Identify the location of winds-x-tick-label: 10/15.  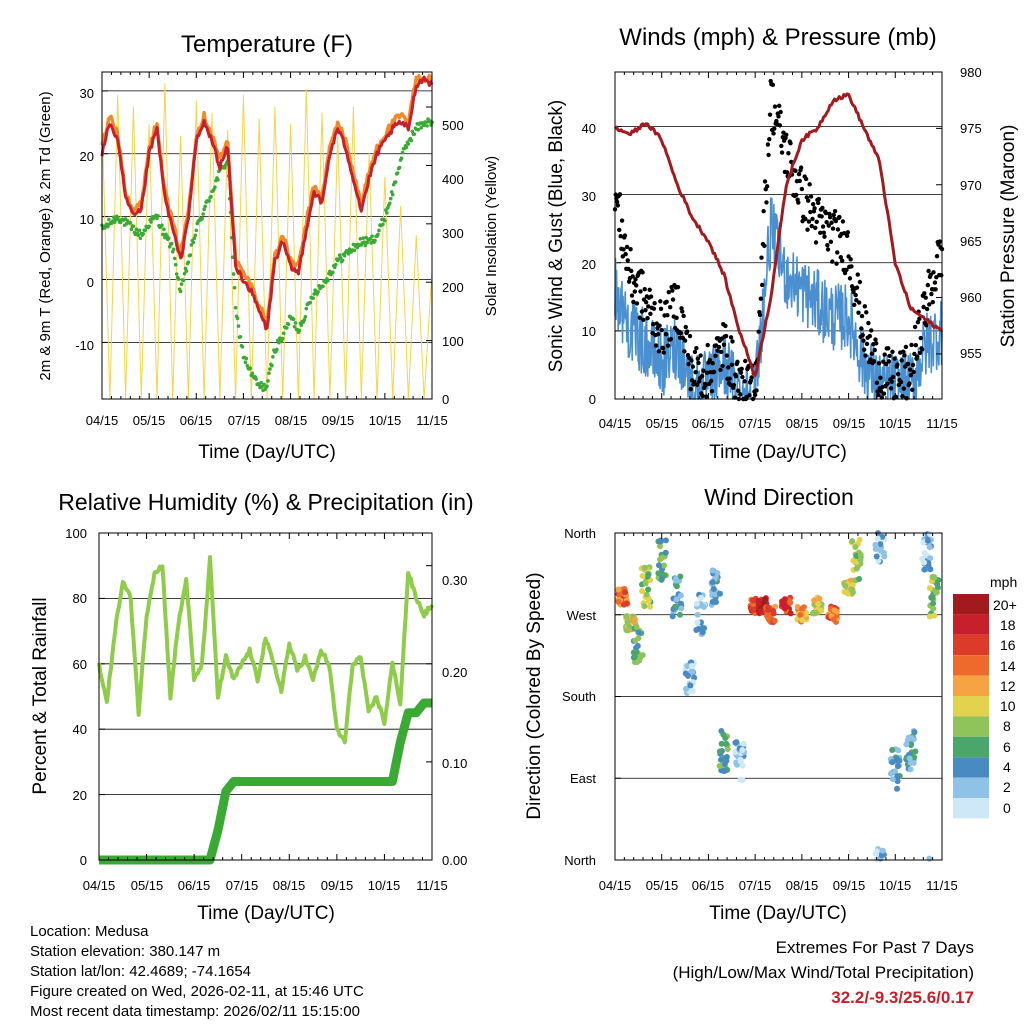
(895, 423).